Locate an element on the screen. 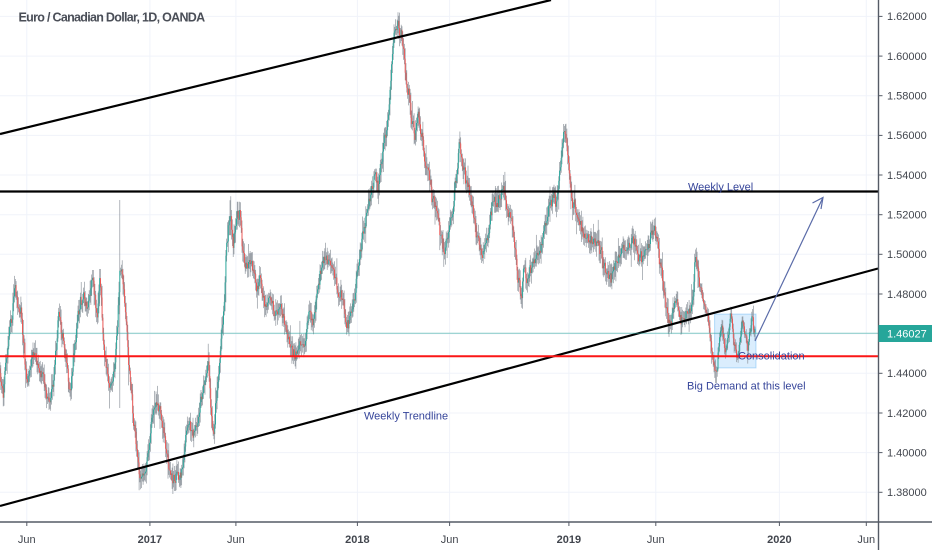 Image resolution: width=932 pixels, height=550 pixels. svg-text: 1.56000 is located at coordinates (907, 136).